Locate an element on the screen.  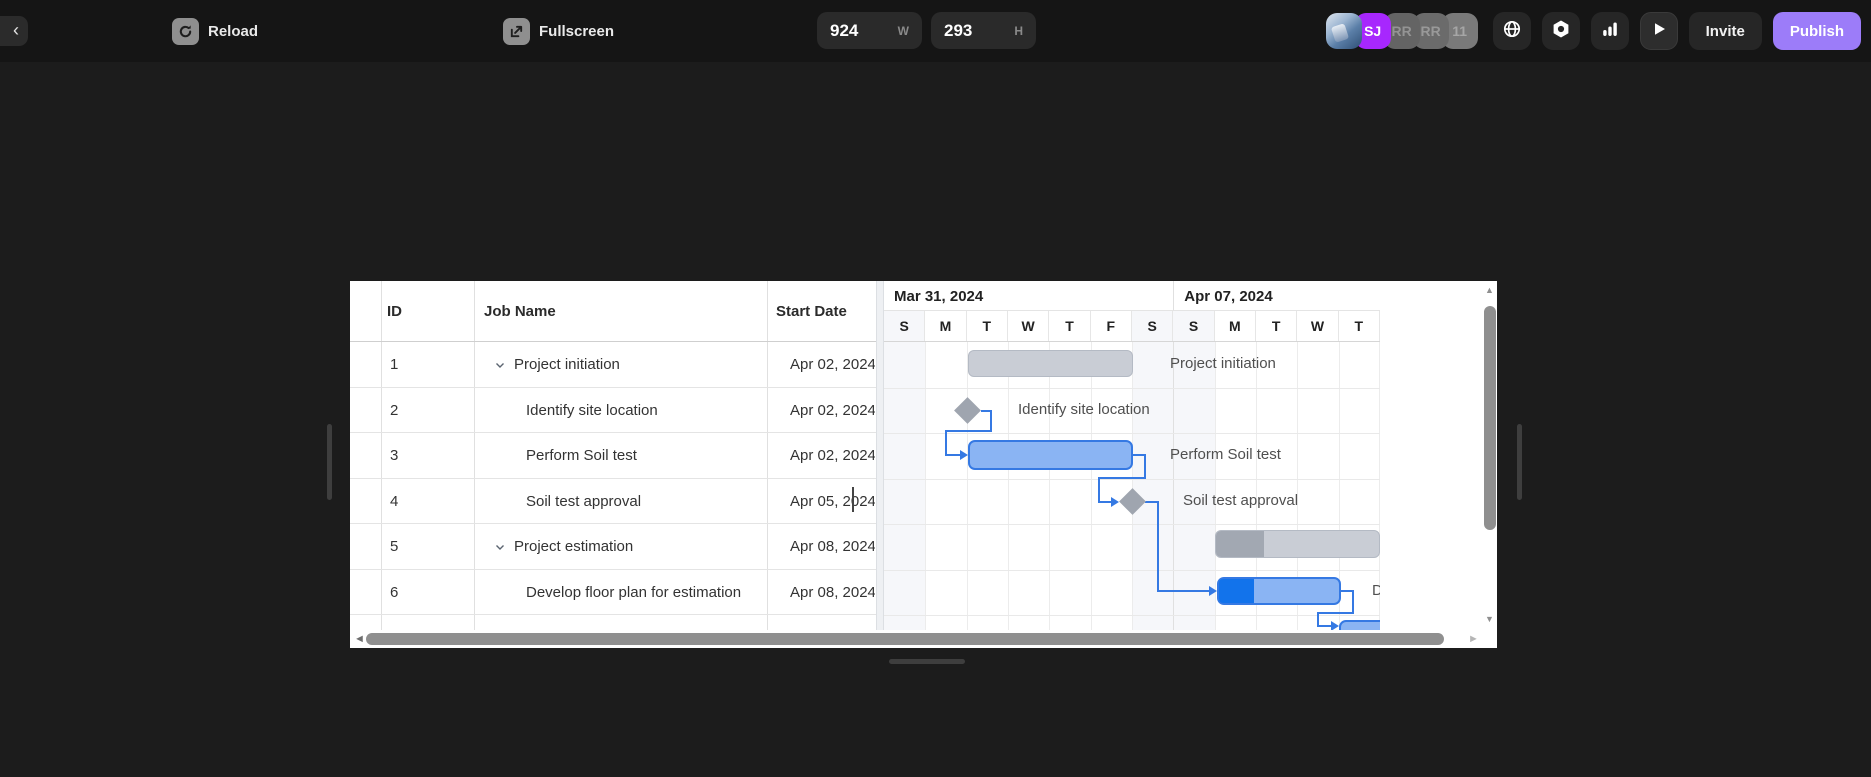
week-header: Apr 07, 2024 is located at coordinates (1276, 296).